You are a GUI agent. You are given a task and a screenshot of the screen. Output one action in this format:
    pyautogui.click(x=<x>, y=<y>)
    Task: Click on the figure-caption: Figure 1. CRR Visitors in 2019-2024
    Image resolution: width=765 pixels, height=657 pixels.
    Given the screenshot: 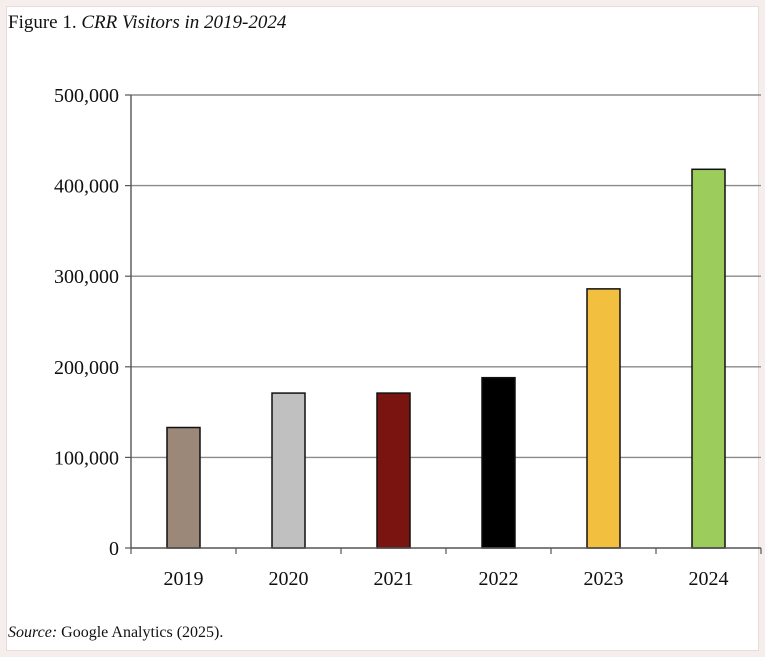 What is the action you would take?
    pyautogui.click(x=147, y=23)
    